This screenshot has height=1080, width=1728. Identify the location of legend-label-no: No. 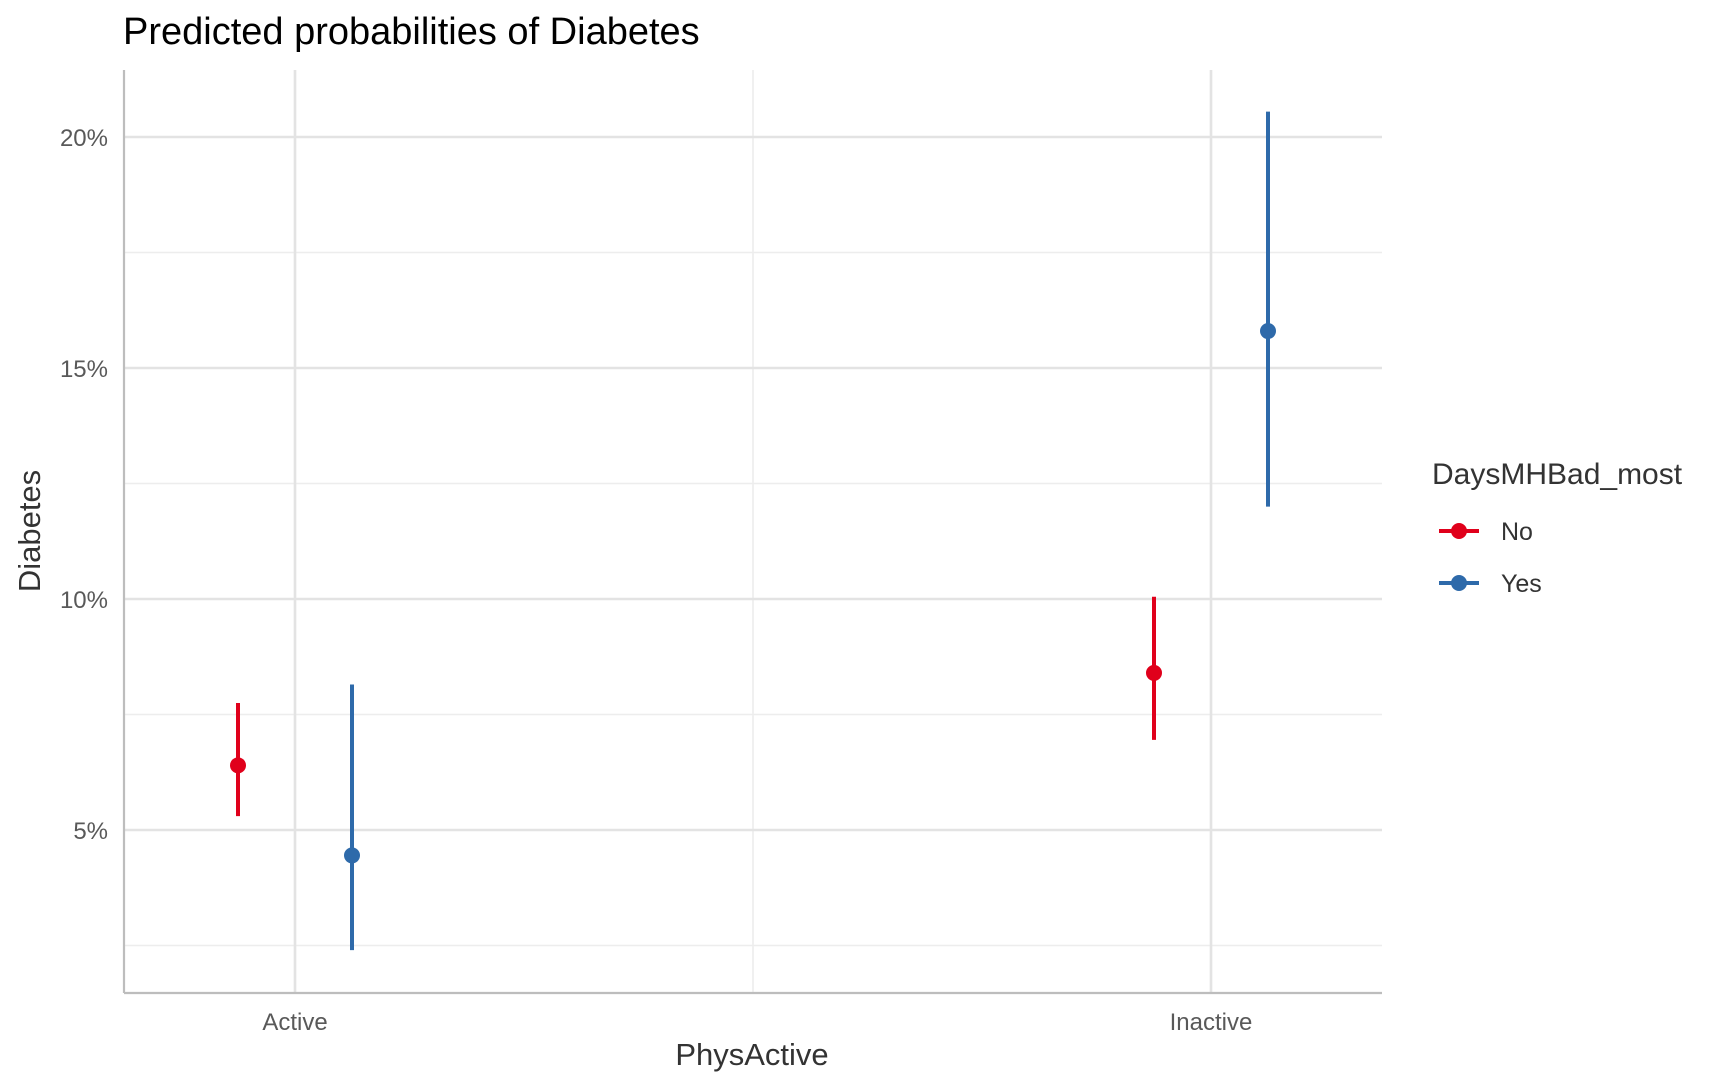
(1517, 532).